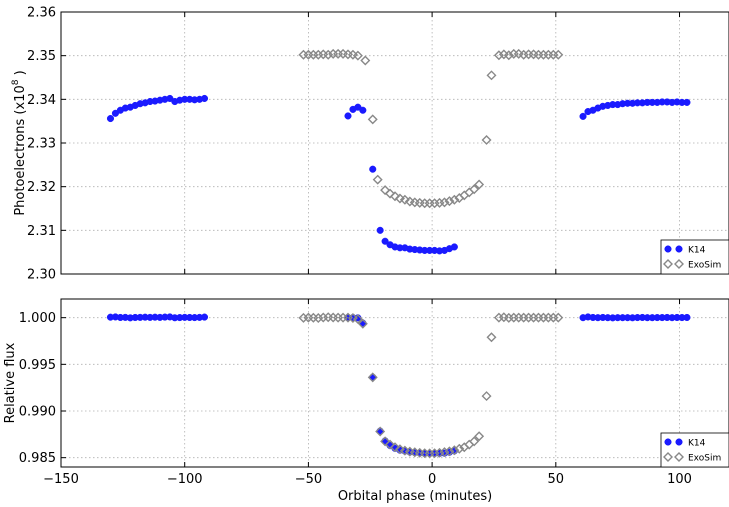  I want to click on x-tick-label: −50, so click(308, 479).